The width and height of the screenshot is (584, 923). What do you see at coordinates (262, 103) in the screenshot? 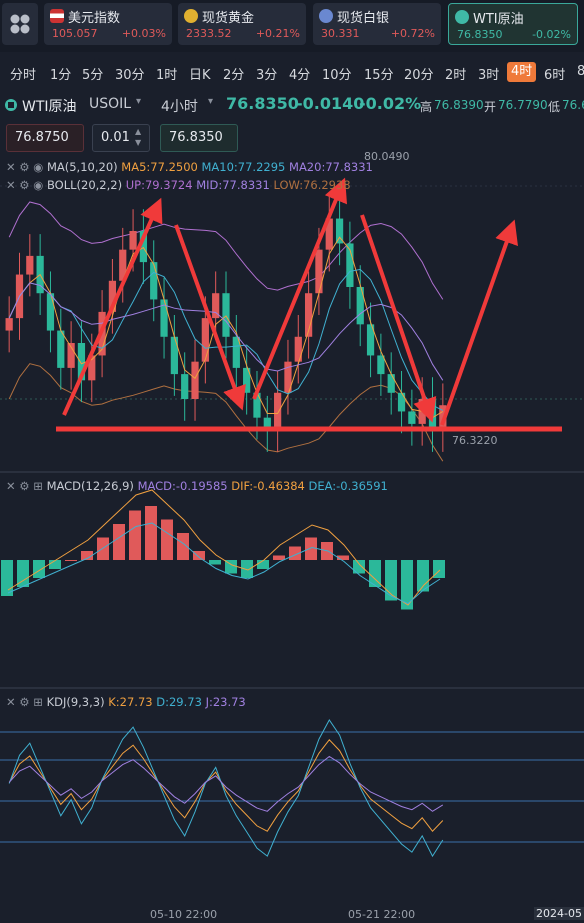
I see `current-price: 76.8350` at bounding box center [262, 103].